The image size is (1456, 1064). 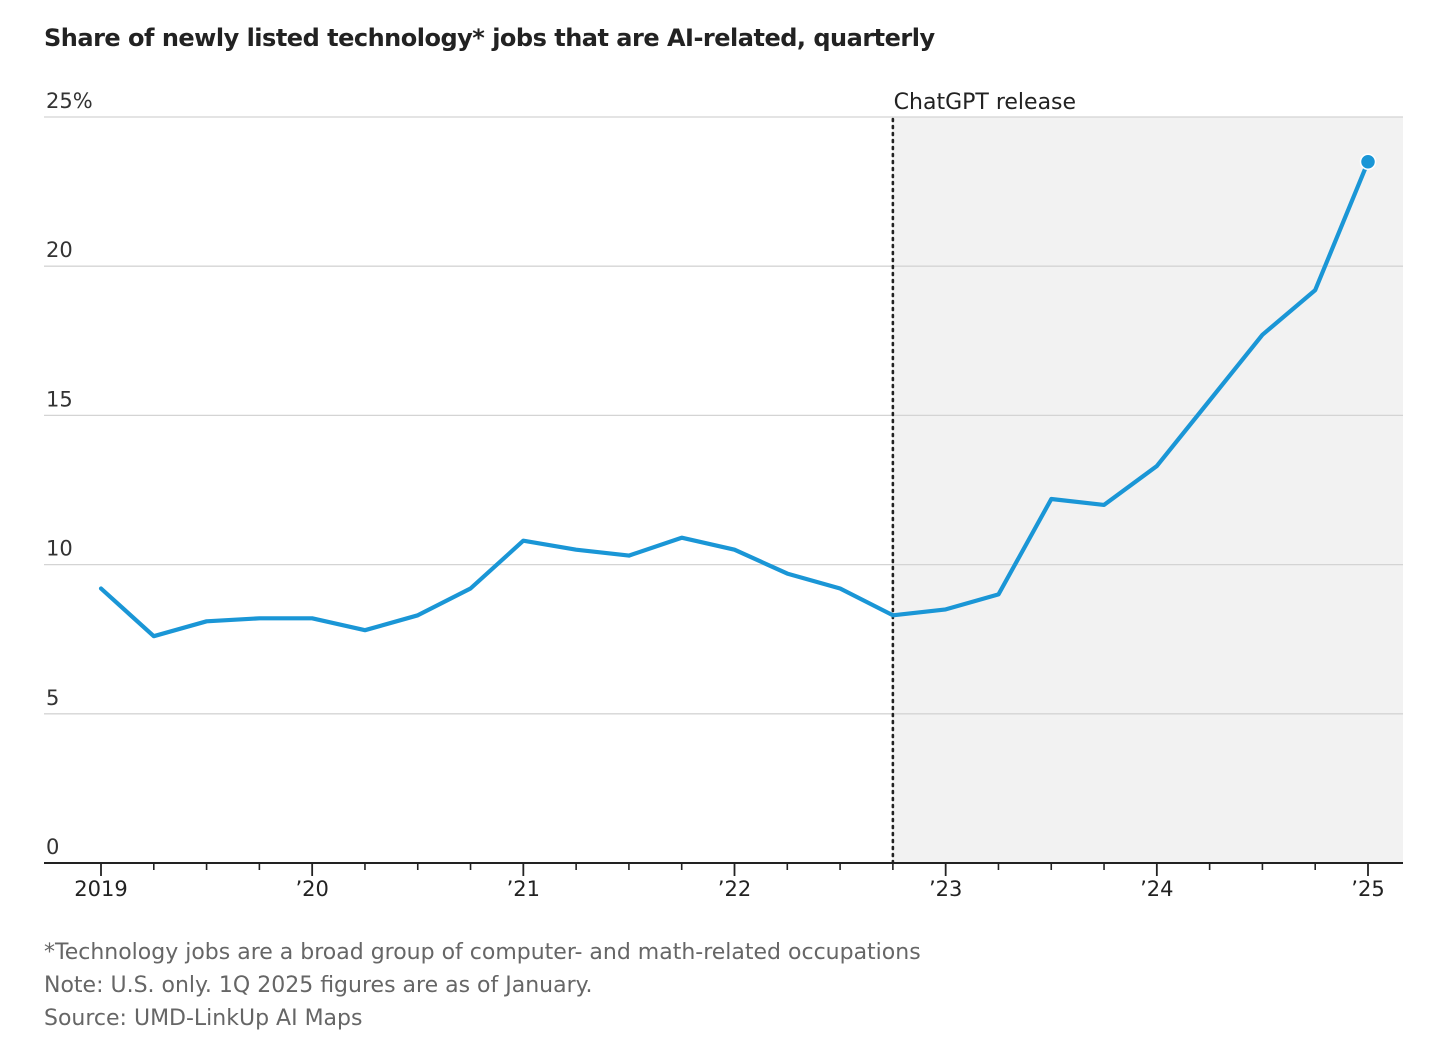 What do you see at coordinates (69, 474) in the screenshot?
I see `y-axis-labels: 0 5 10 15 20 25%` at bounding box center [69, 474].